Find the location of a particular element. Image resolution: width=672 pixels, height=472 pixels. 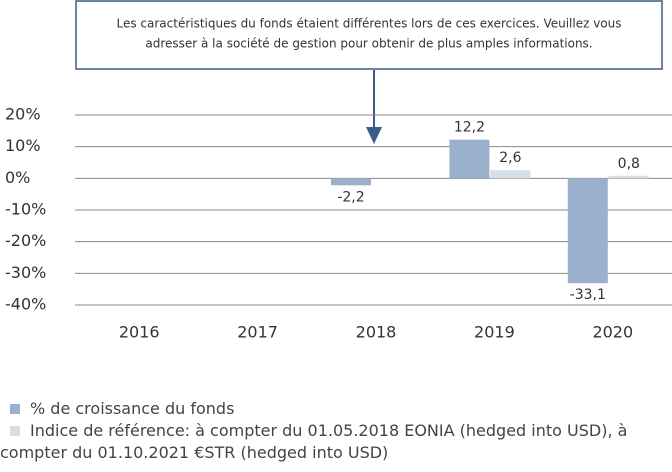

y-tick-label: -40% is located at coordinates (25, 304).